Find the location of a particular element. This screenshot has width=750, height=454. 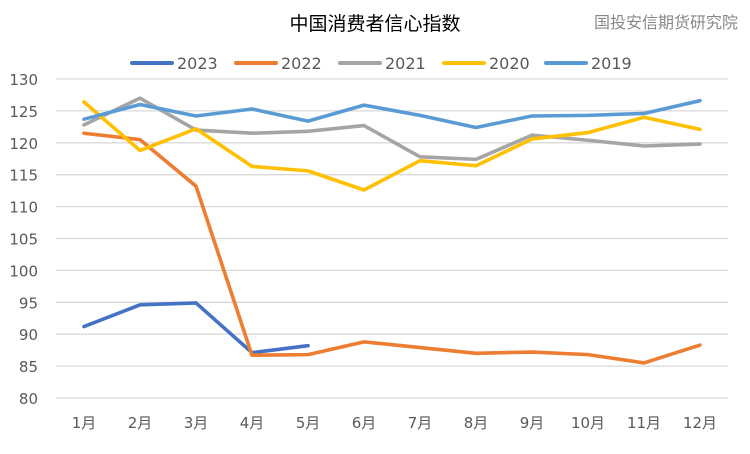

watermark: 国投安信期货研究院 is located at coordinates (666, 22).